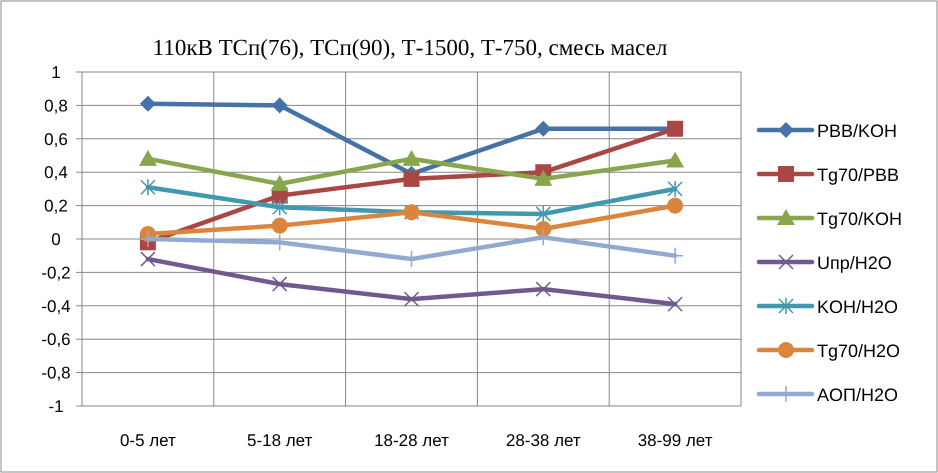  Describe the element at coordinates (56, 106) in the screenshot. I see `y-tick-label: 0,8` at that location.